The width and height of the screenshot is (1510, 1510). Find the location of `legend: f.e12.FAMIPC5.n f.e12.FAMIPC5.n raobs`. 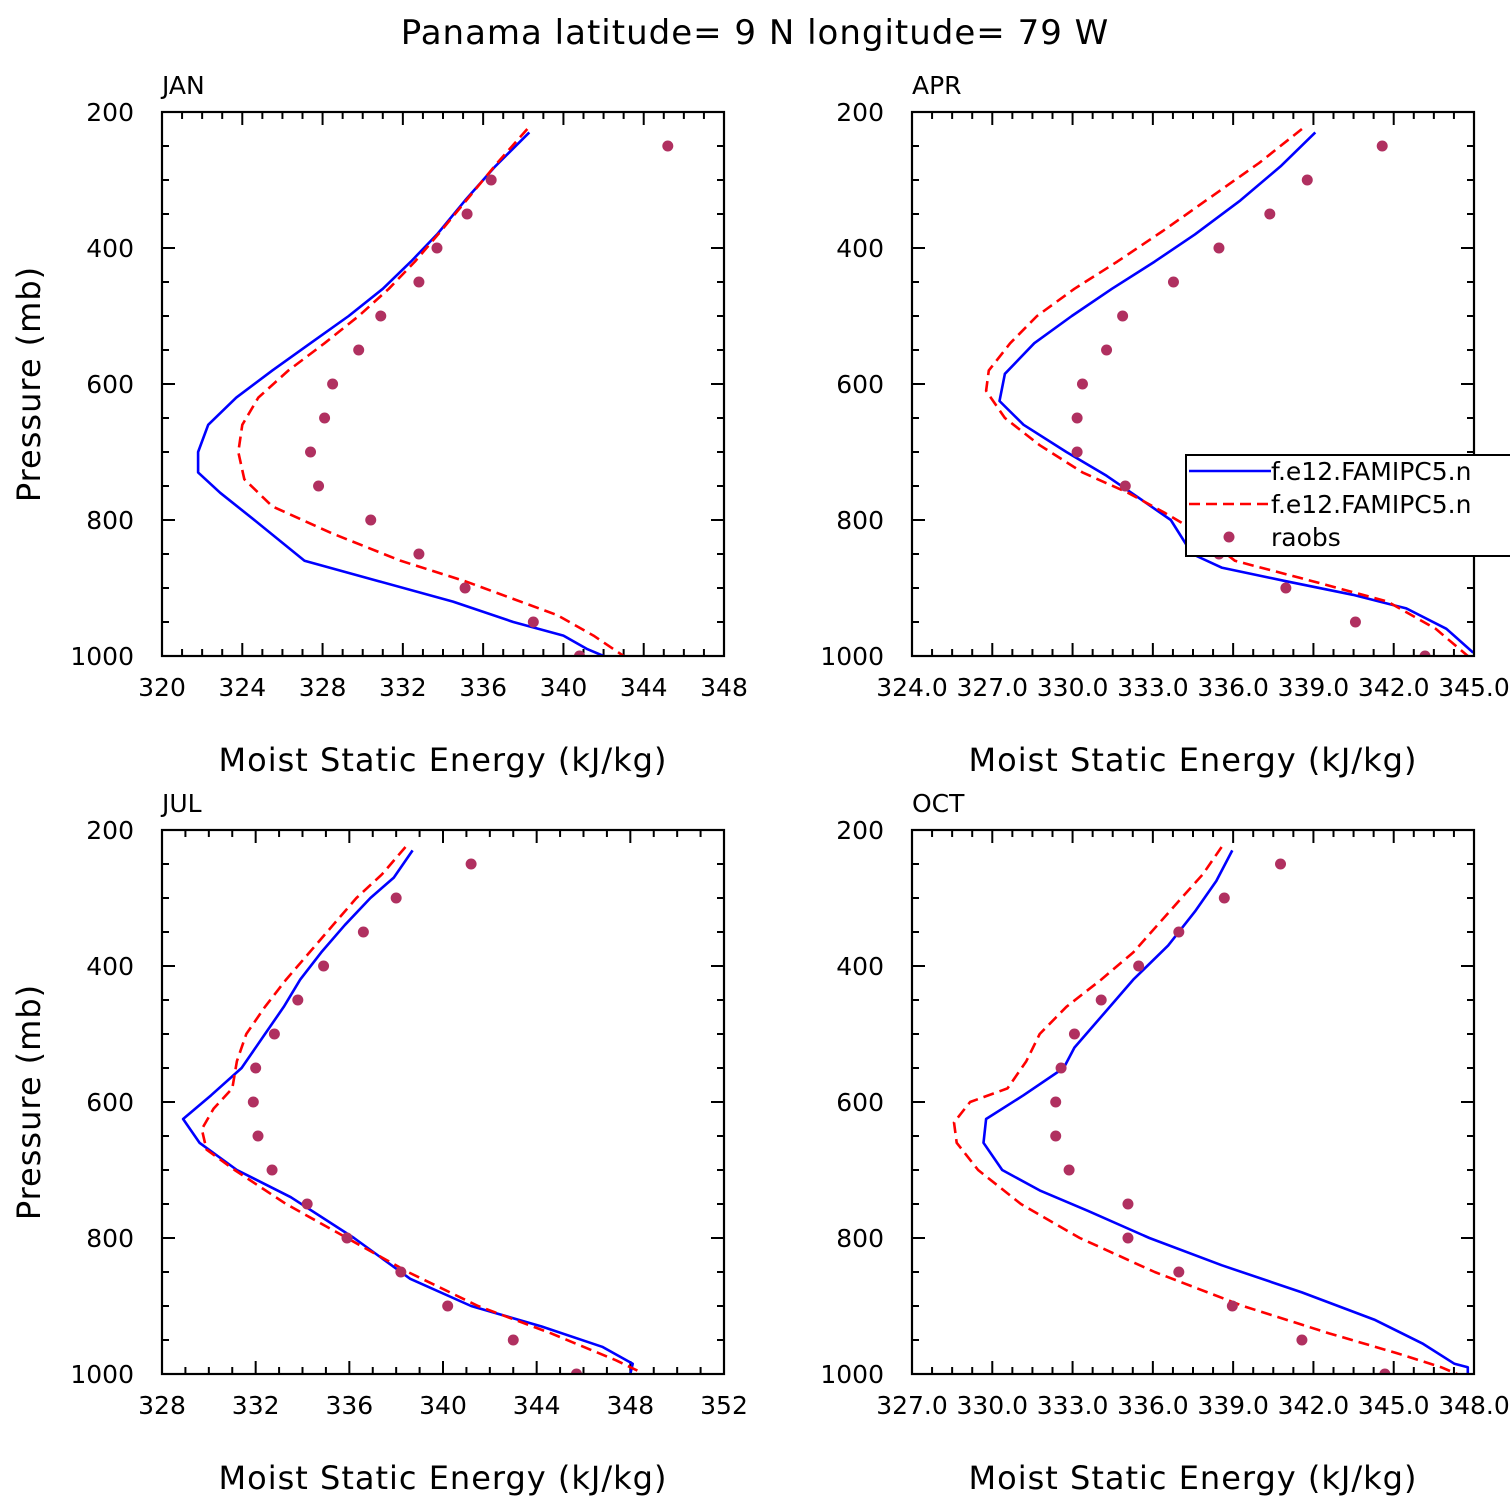

legend: f.e12.FAMIPC5.n f.e12.FAMIPC5.n raobs is located at coordinates (1347, 505).